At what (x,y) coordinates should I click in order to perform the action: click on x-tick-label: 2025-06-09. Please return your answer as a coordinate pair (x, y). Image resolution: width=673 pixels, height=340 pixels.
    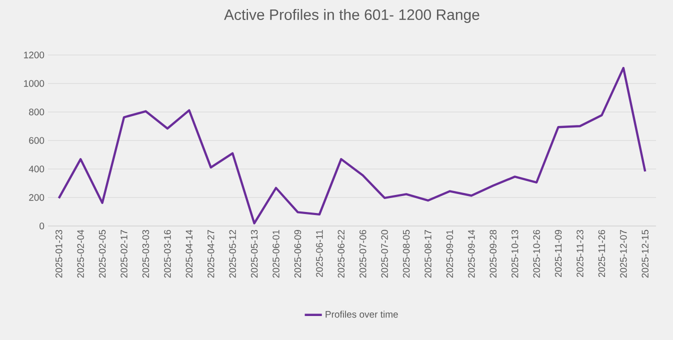
    Looking at the image, I should click on (298, 254).